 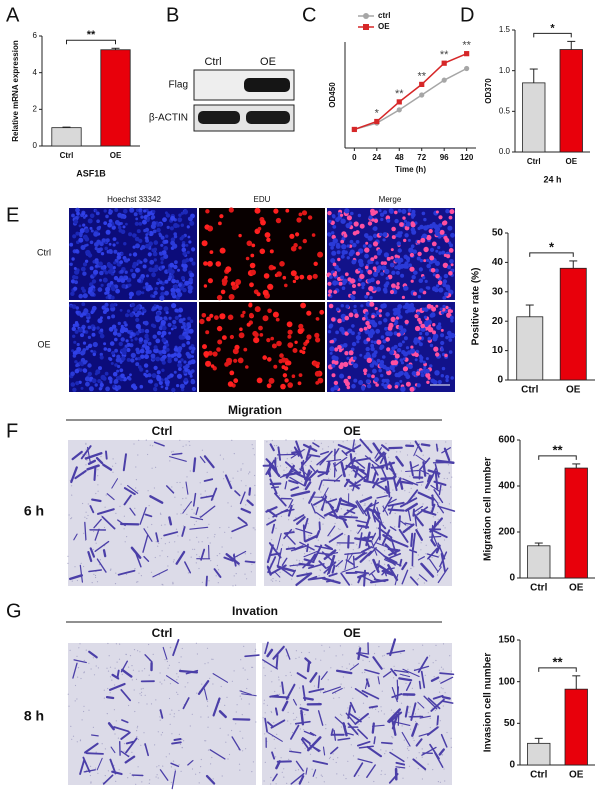 I want to click on x-axis-label: ASF1B, so click(x=91, y=173).